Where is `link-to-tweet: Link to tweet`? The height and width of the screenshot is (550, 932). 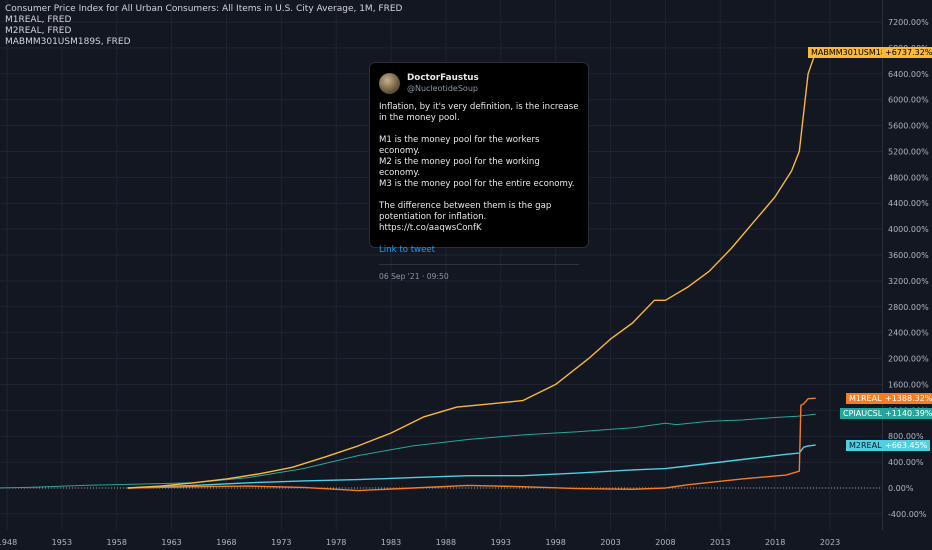
link-to-tweet: Link to tweet is located at coordinates (407, 250).